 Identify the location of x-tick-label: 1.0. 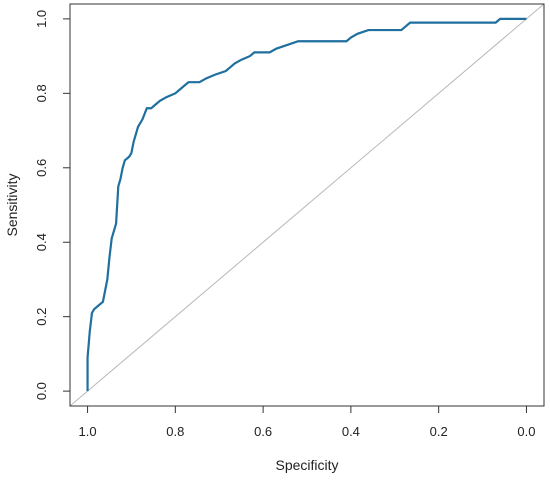
(88, 431).